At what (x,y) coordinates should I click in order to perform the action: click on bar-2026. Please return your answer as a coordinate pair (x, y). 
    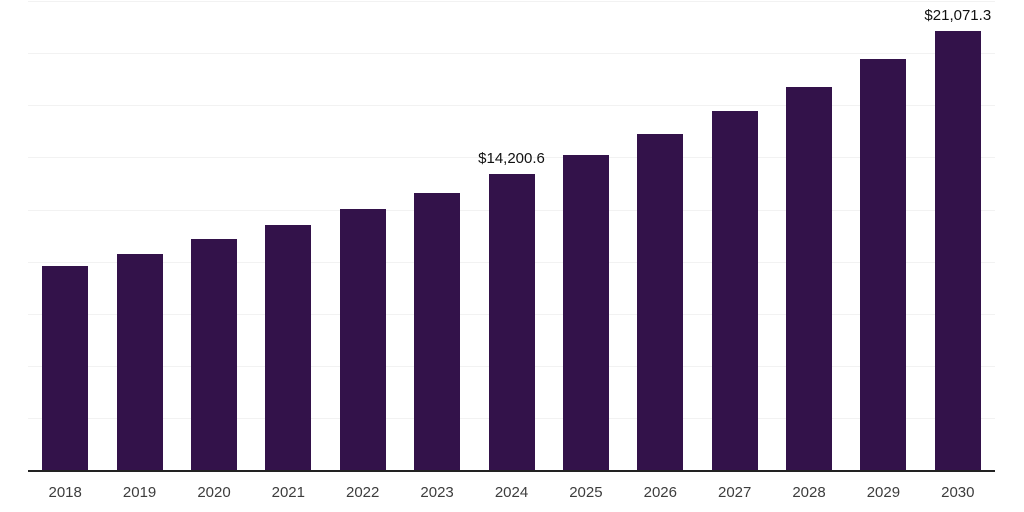
    Looking at the image, I should click on (660, 301).